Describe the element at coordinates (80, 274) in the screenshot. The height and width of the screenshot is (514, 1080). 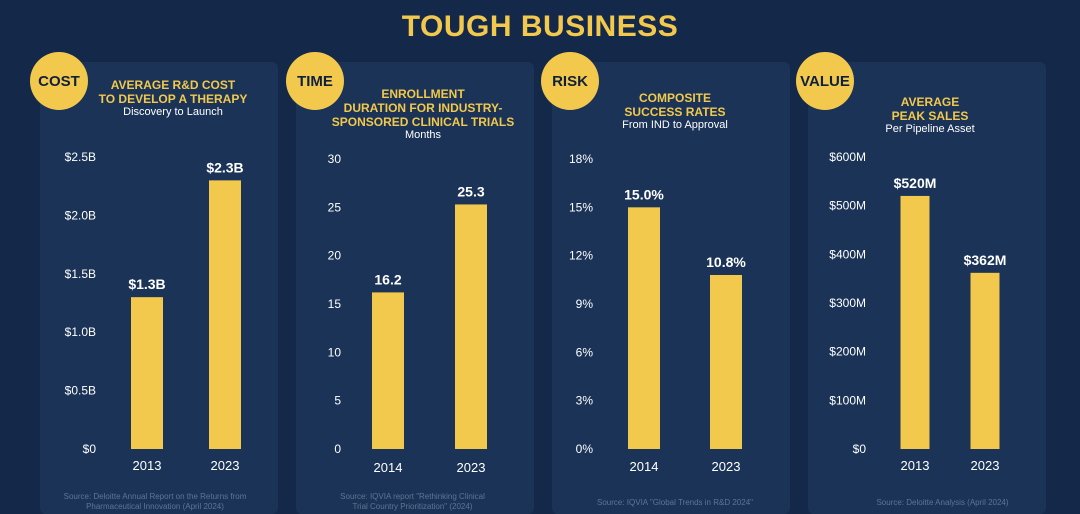
I see `cost-ytick-label: $1.5B` at that location.